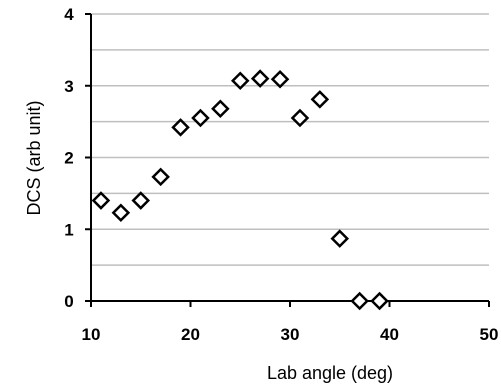 The width and height of the screenshot is (501, 392). Describe the element at coordinates (91, 334) in the screenshot. I see `x-tick-label: 10` at that location.